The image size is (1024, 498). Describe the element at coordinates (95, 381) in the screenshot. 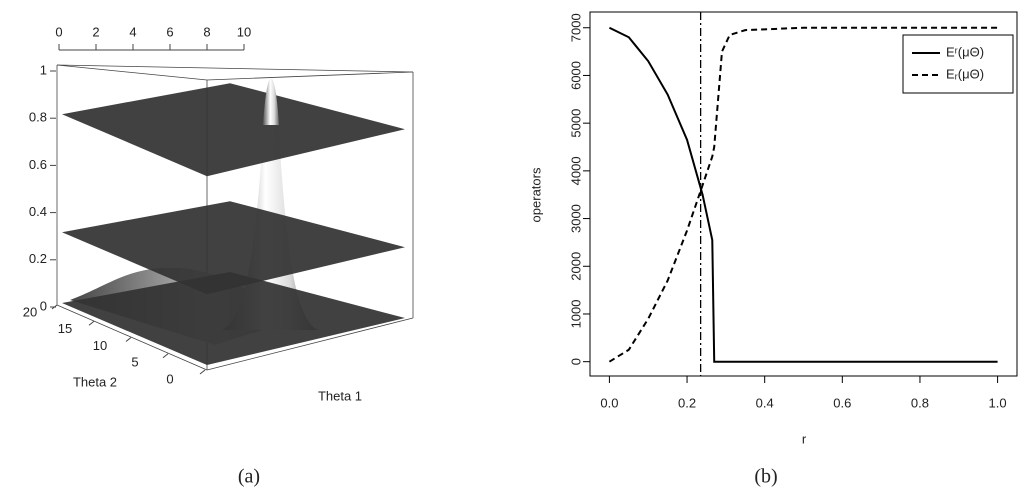

I see `y-axis-label: Theta 2` at that location.